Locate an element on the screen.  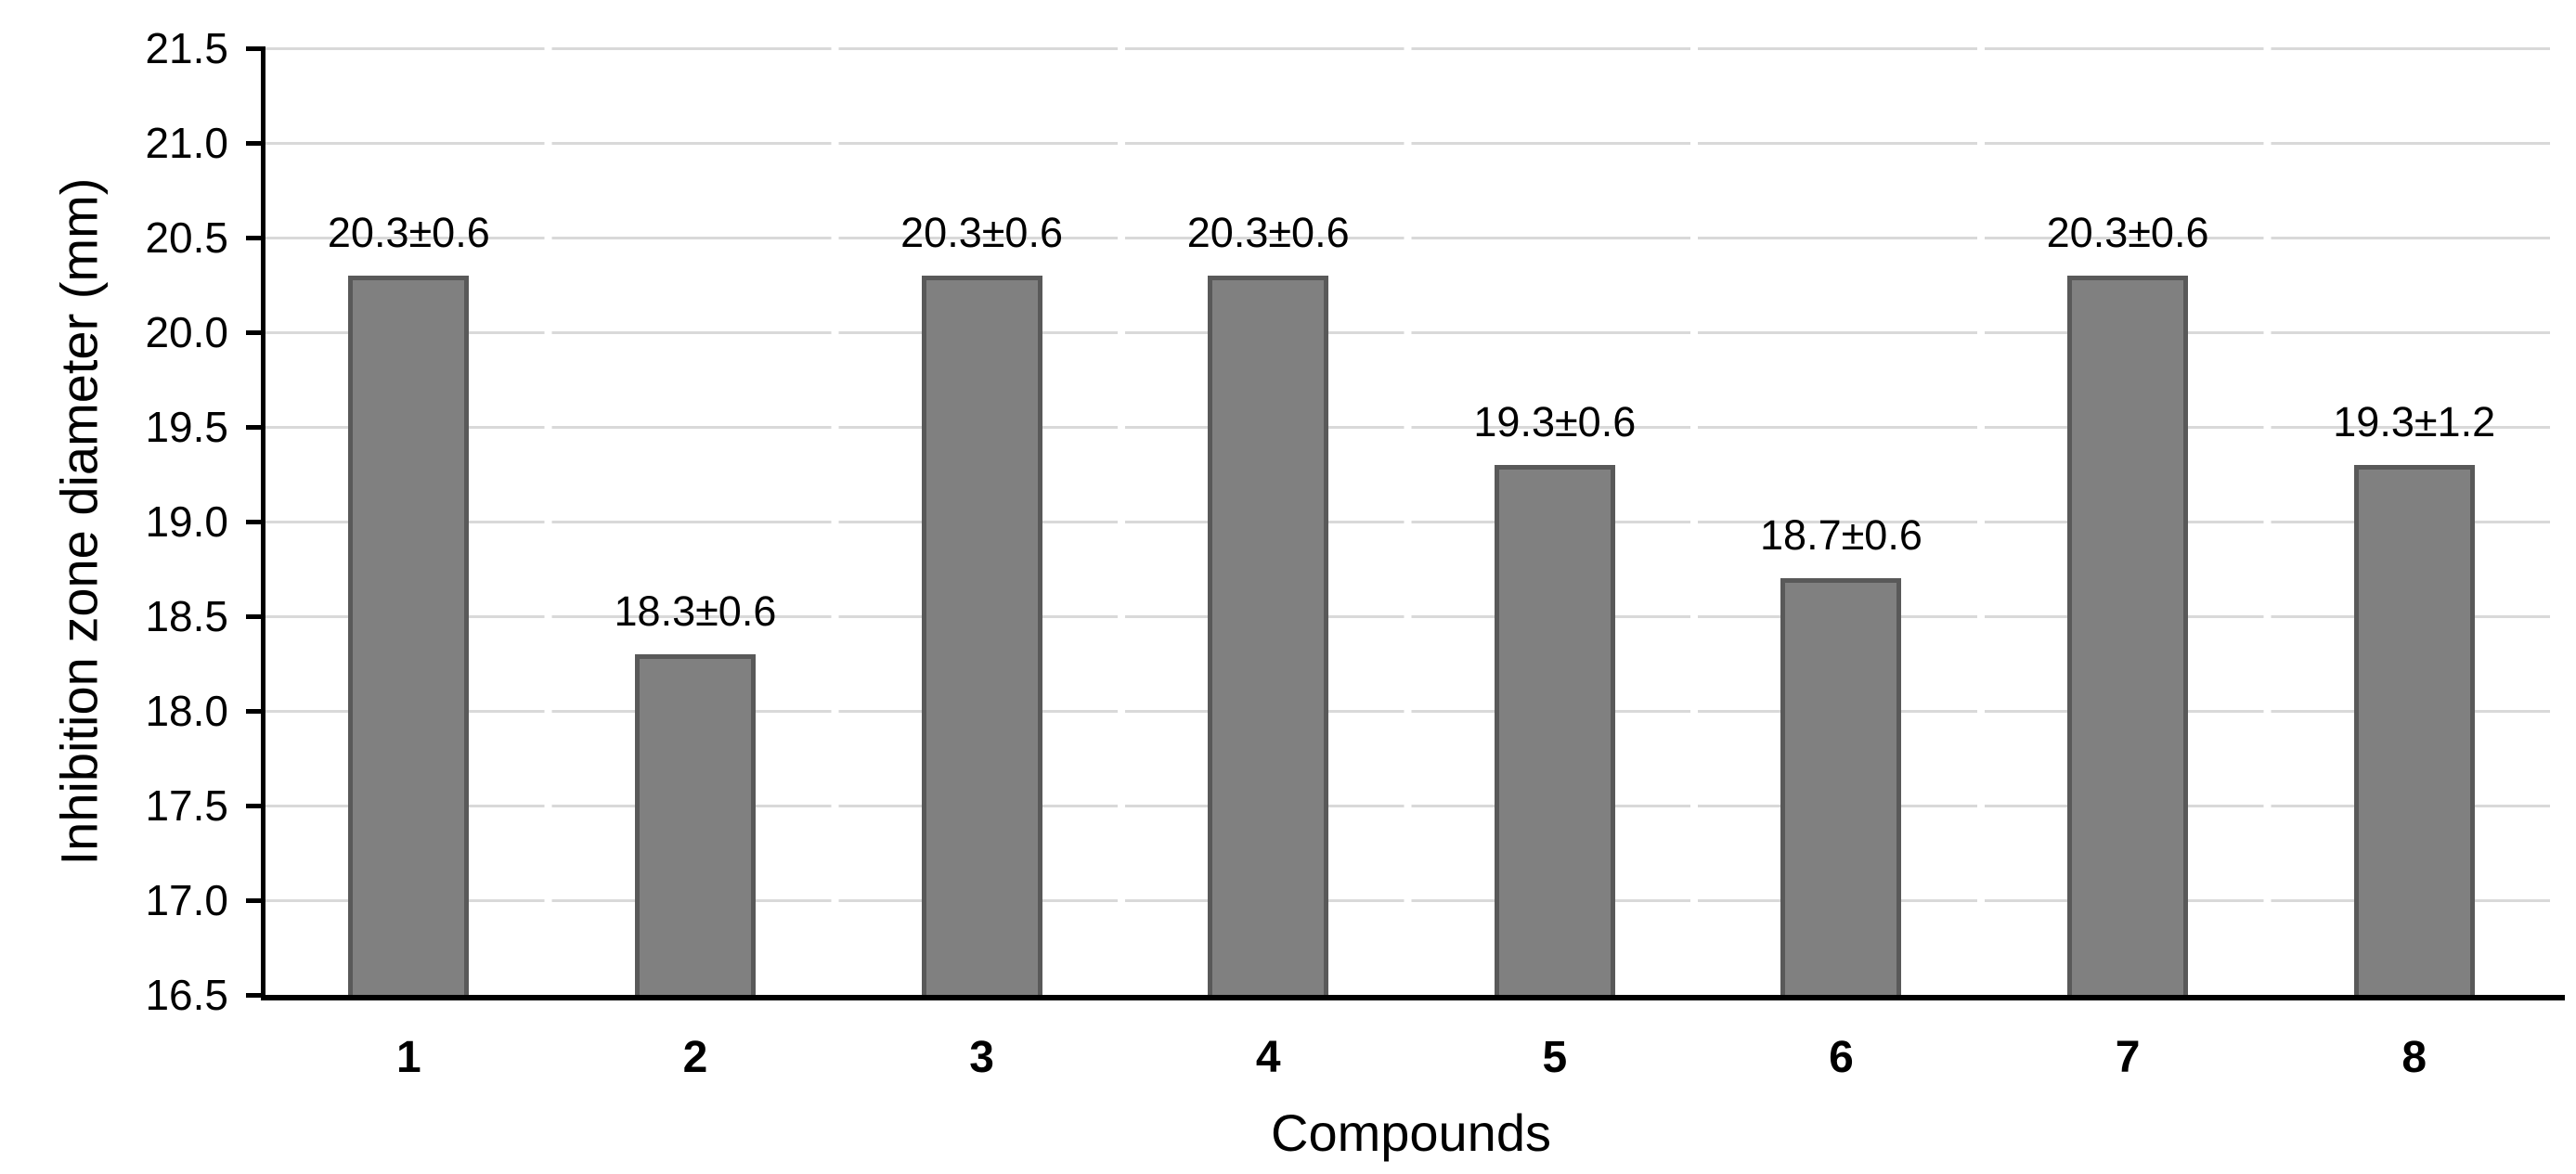
y-tick-label: 18.5 is located at coordinates (186, 616).